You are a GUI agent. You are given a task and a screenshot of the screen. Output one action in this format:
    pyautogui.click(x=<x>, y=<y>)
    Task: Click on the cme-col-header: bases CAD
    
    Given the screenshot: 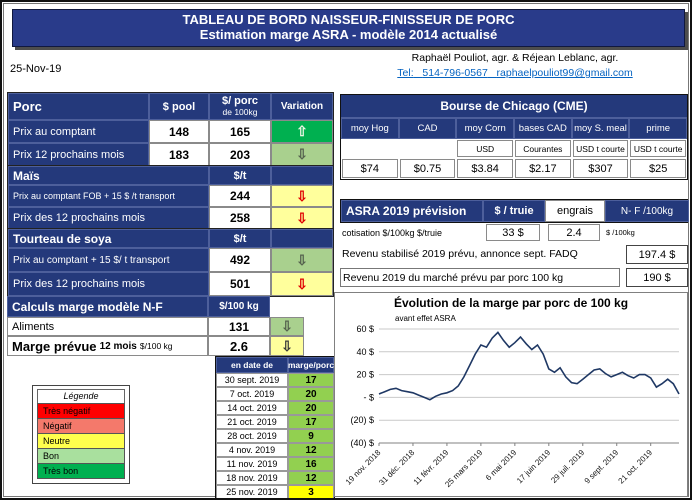 What is the action you would take?
    pyautogui.click(x=543, y=128)
    